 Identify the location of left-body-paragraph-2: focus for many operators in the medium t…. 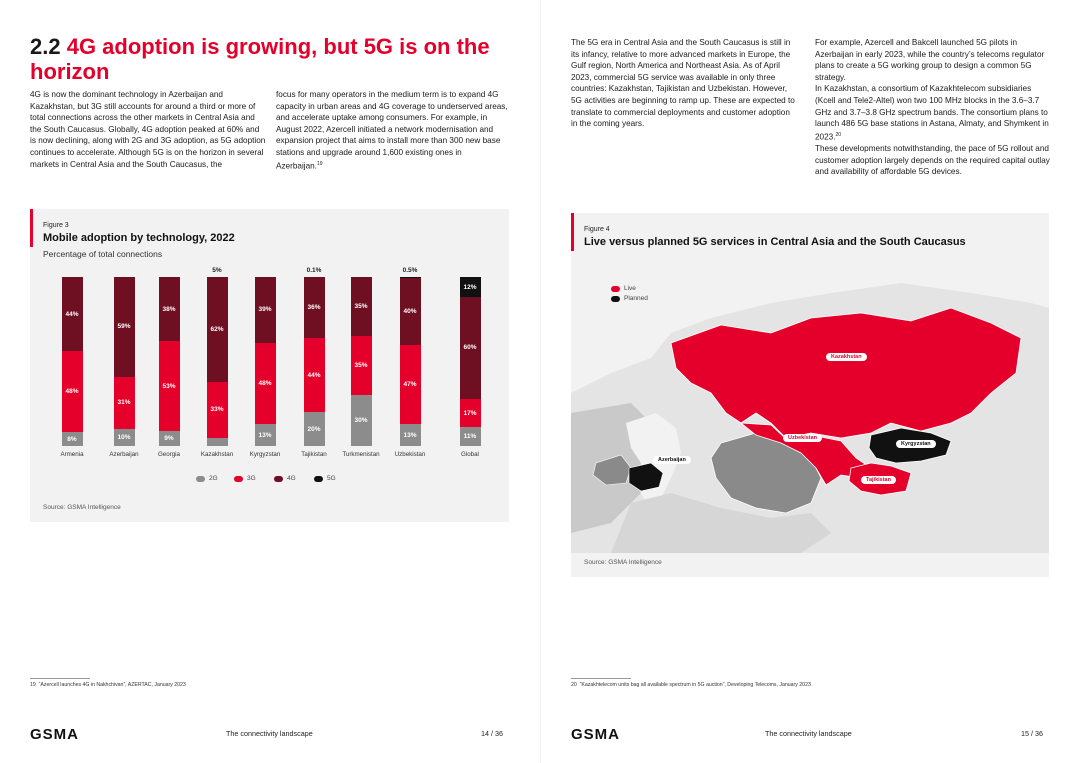
(392, 130).